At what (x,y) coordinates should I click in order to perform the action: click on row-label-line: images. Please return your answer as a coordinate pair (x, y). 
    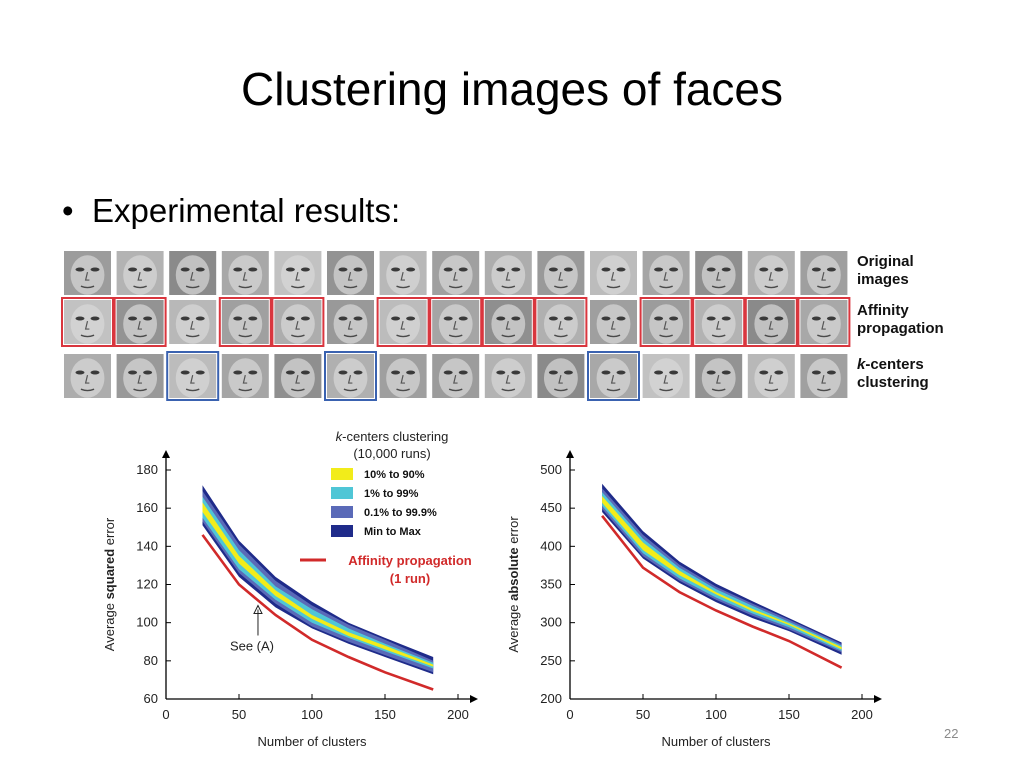
    Looking at the image, I should click on (883, 279).